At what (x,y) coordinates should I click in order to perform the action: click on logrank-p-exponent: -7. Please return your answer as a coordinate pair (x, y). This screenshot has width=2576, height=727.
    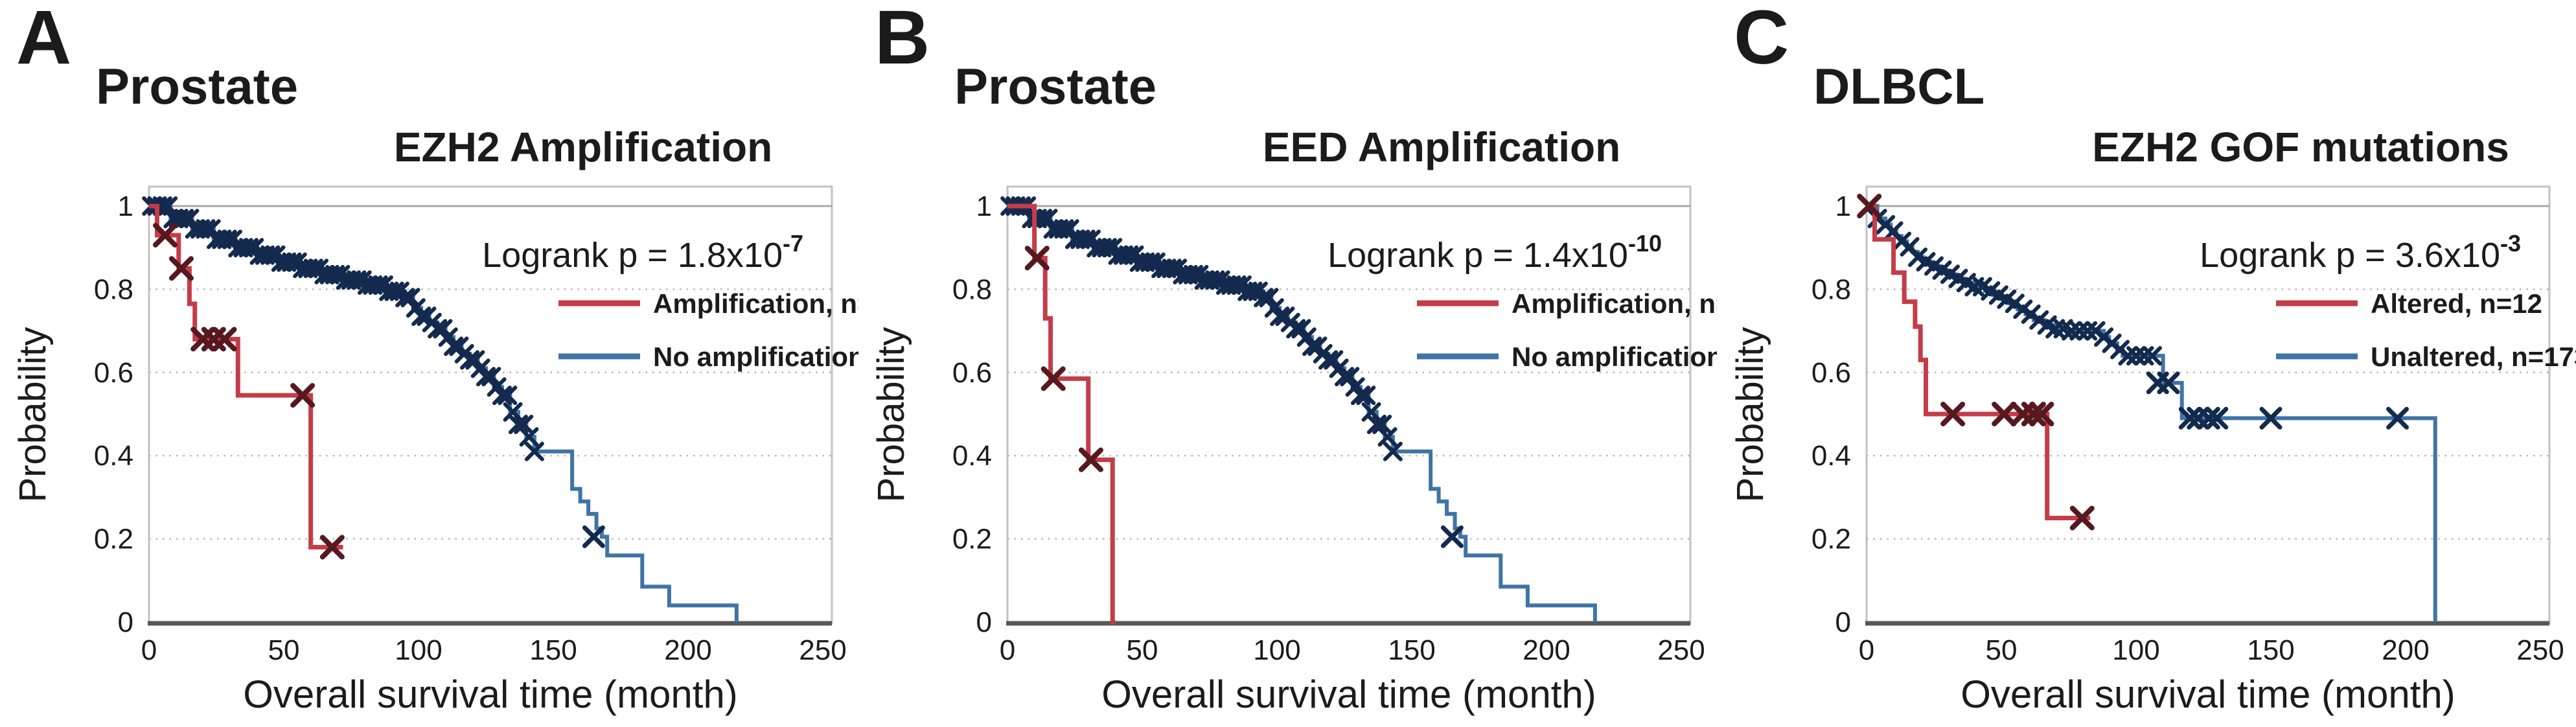
    Looking at the image, I should click on (793, 243).